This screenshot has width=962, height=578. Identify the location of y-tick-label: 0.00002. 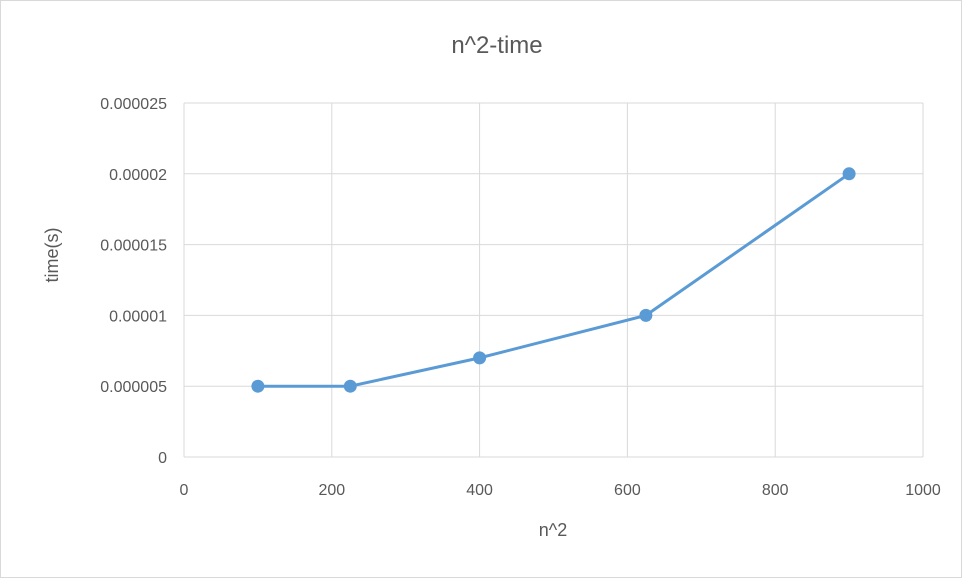
(138, 175).